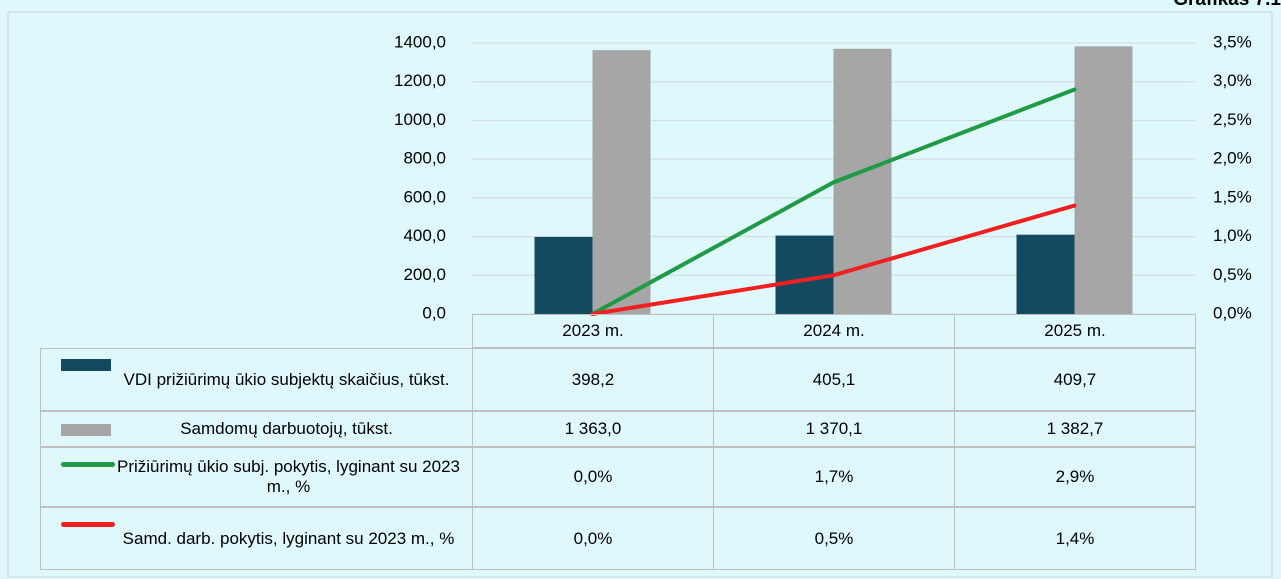 The width and height of the screenshot is (1281, 579). What do you see at coordinates (1232, 80) in the screenshot?
I see `y2-tick-label: 3,0%` at bounding box center [1232, 80].